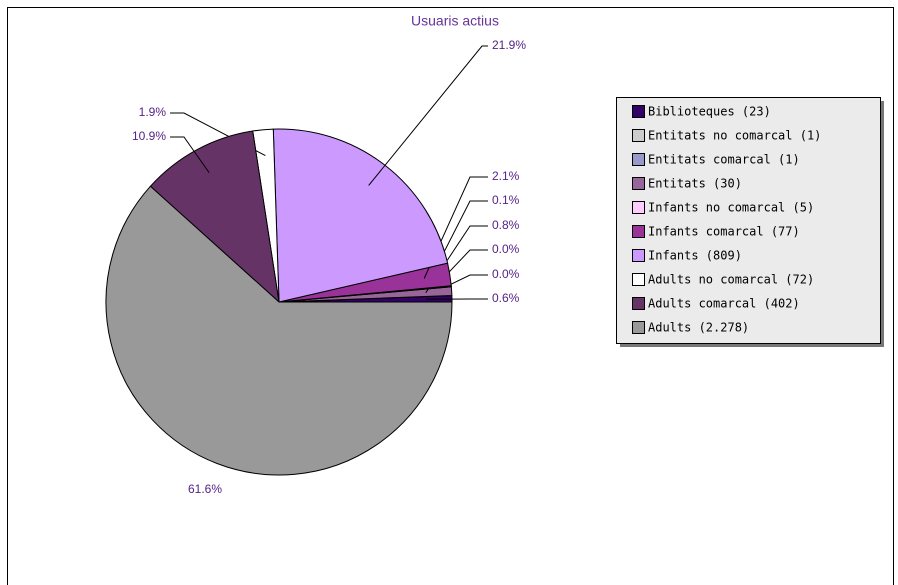 The height and width of the screenshot is (585, 898). Describe the element at coordinates (724, 160) in the screenshot. I see `legend-label: Entitats comarcal (1)` at that location.